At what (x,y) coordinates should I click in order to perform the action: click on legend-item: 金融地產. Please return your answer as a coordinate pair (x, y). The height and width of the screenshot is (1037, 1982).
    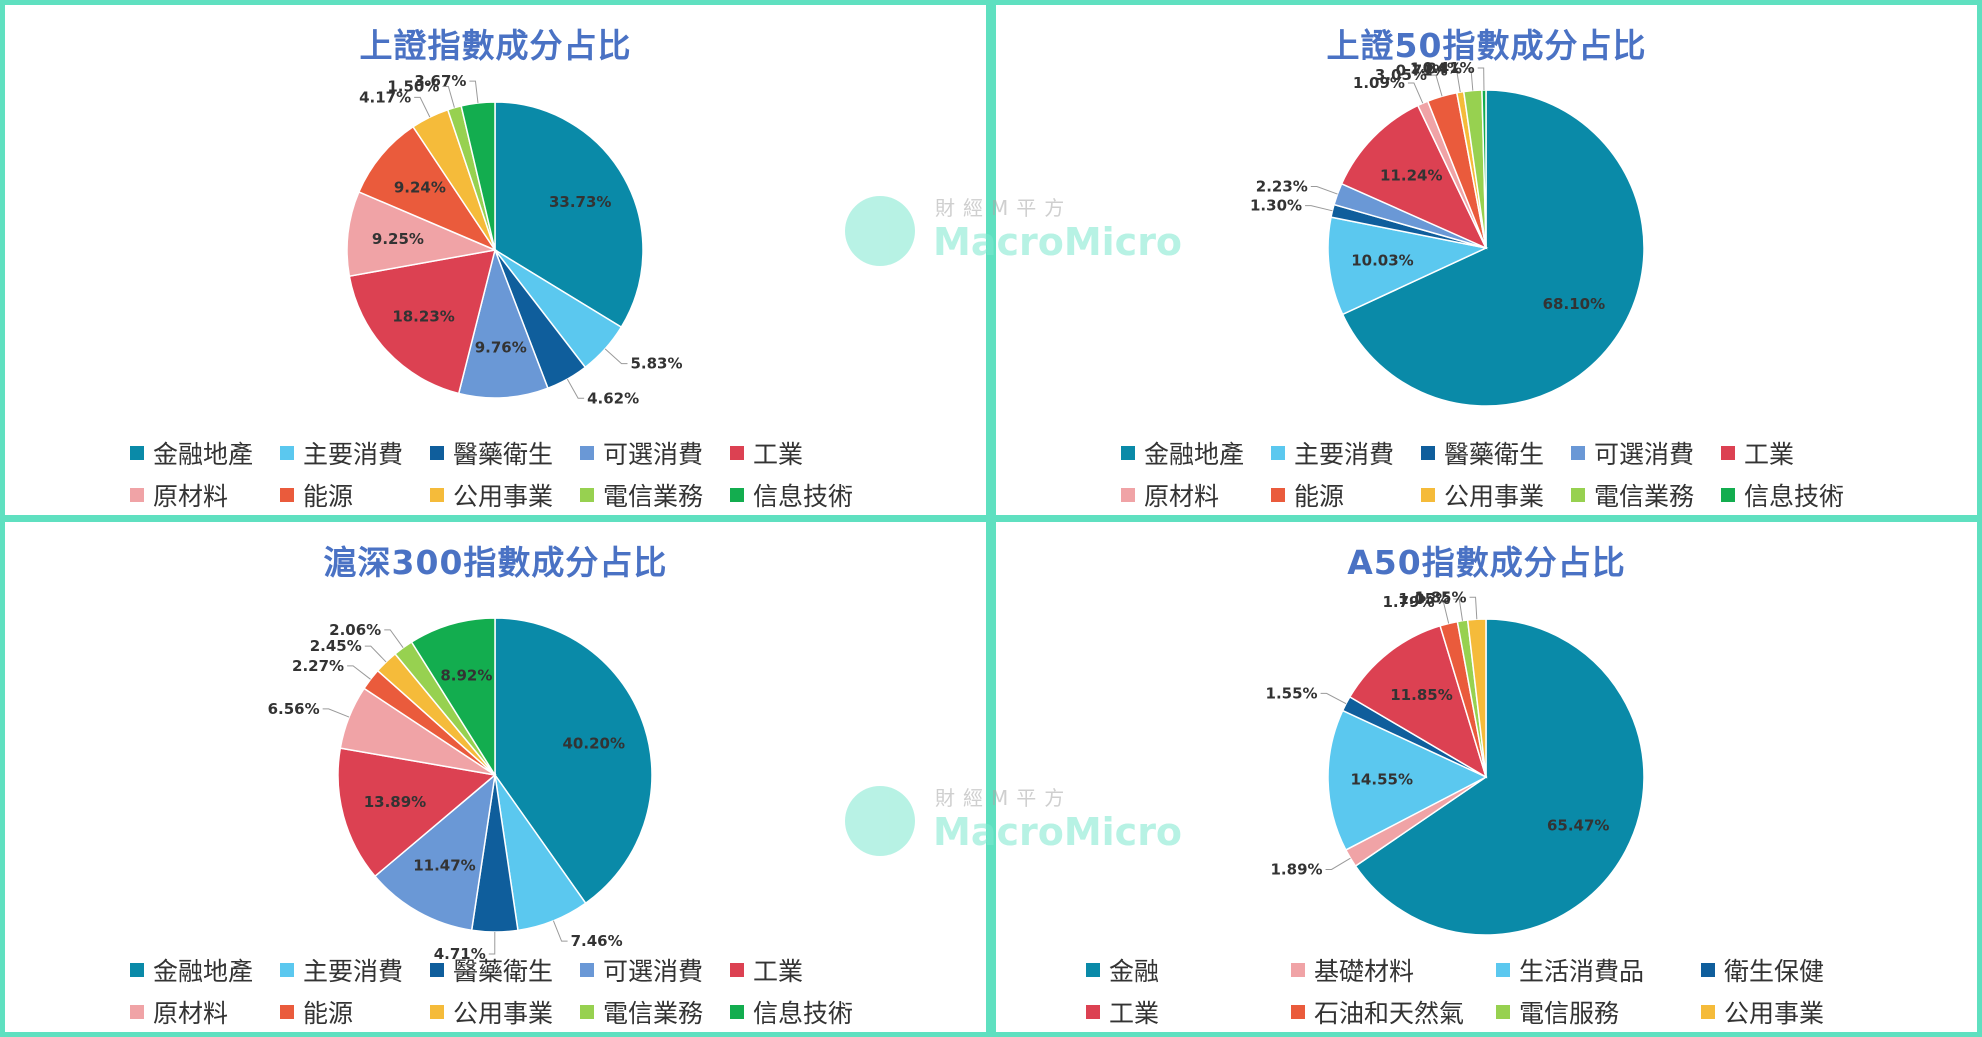
    Looking at the image, I should click on (1182, 453).